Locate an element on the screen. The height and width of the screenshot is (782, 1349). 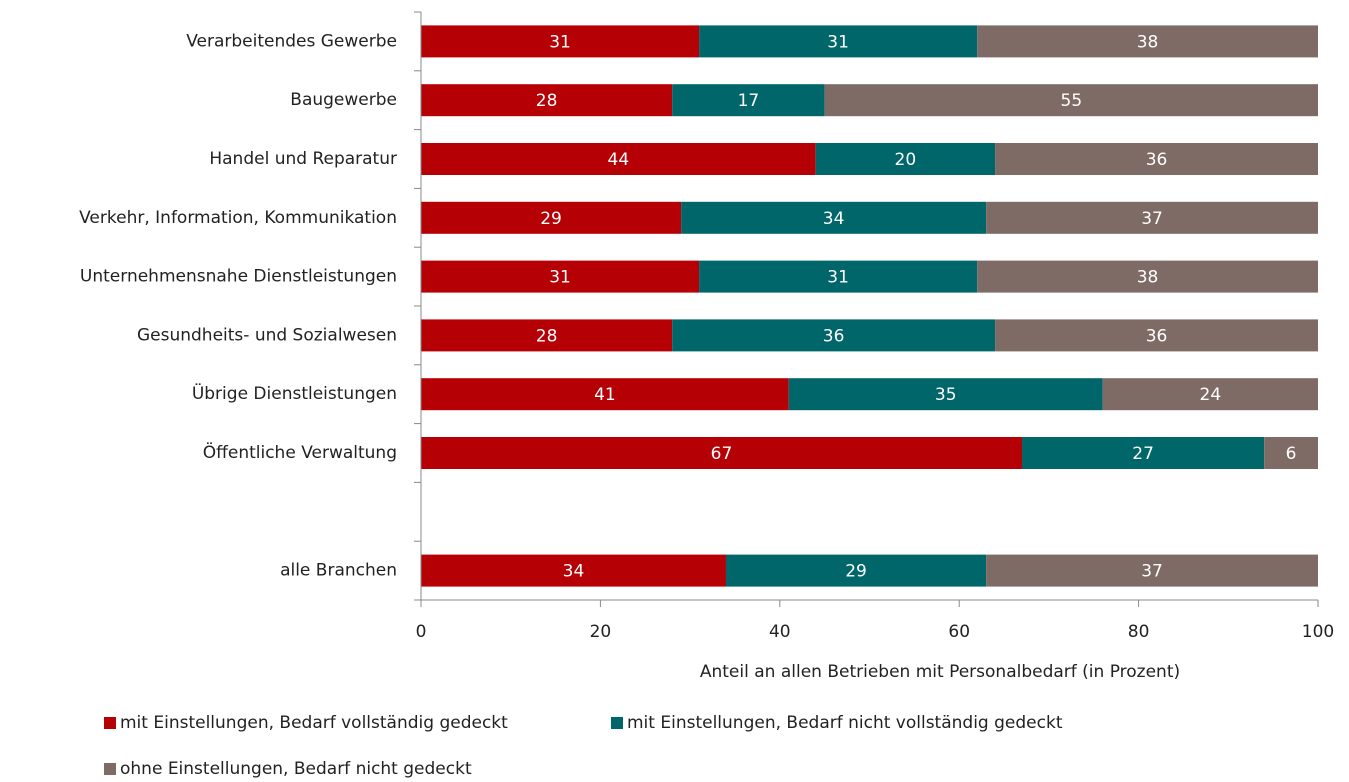
value-label: 20 is located at coordinates (906, 160).